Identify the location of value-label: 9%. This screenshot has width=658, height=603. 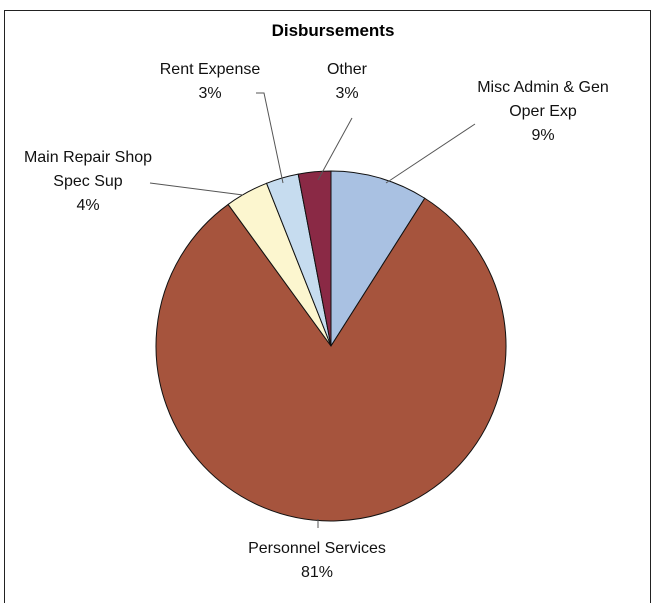
(543, 135).